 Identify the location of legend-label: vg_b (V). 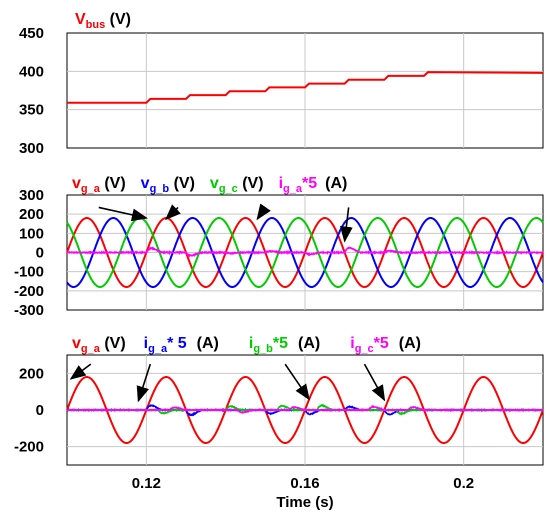
(168, 185).